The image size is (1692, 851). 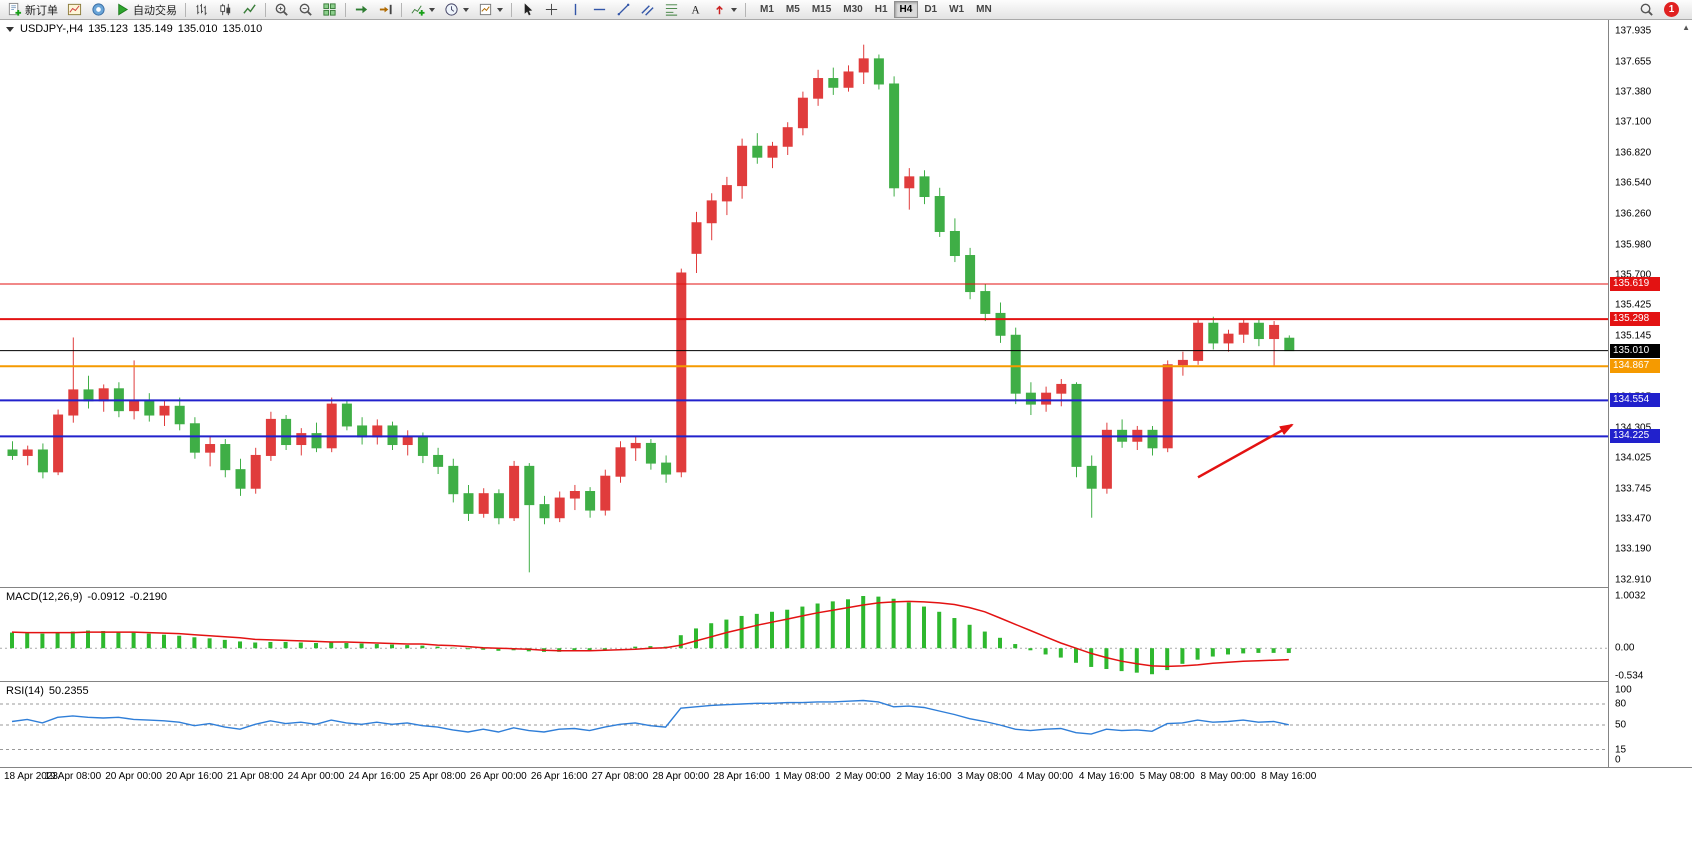 What do you see at coordinates (741, 776) in the screenshot?
I see `time-label: 28 Apr 16:00` at bounding box center [741, 776].